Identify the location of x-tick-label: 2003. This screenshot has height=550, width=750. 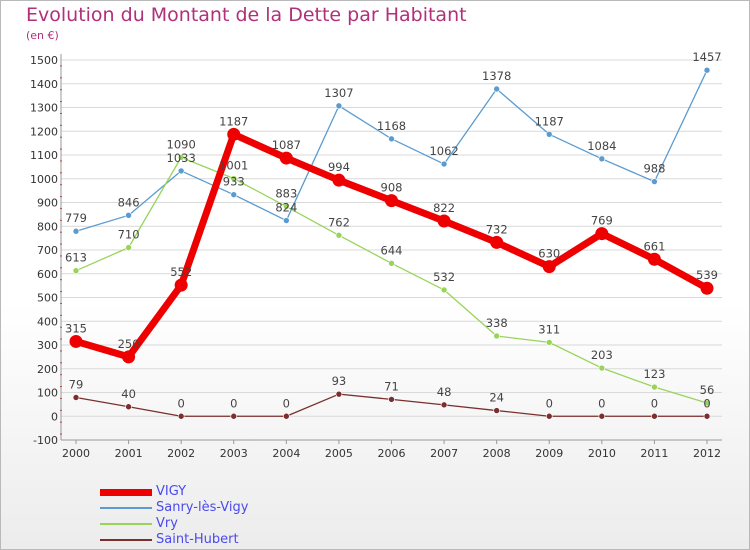
(234, 453).